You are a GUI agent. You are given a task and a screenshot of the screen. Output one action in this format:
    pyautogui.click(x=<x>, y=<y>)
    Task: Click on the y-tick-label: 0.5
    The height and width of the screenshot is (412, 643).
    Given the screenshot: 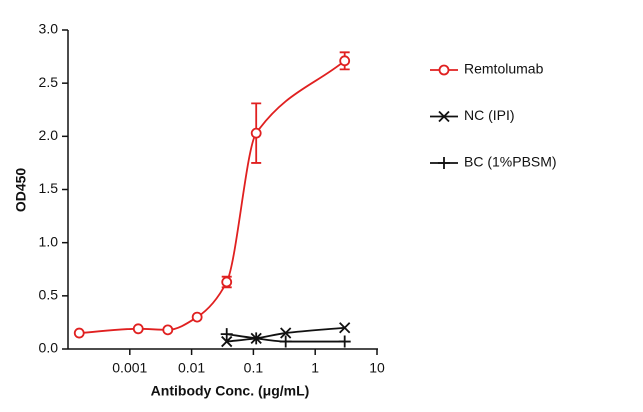 What is the action you would take?
    pyautogui.click(x=49, y=295)
    